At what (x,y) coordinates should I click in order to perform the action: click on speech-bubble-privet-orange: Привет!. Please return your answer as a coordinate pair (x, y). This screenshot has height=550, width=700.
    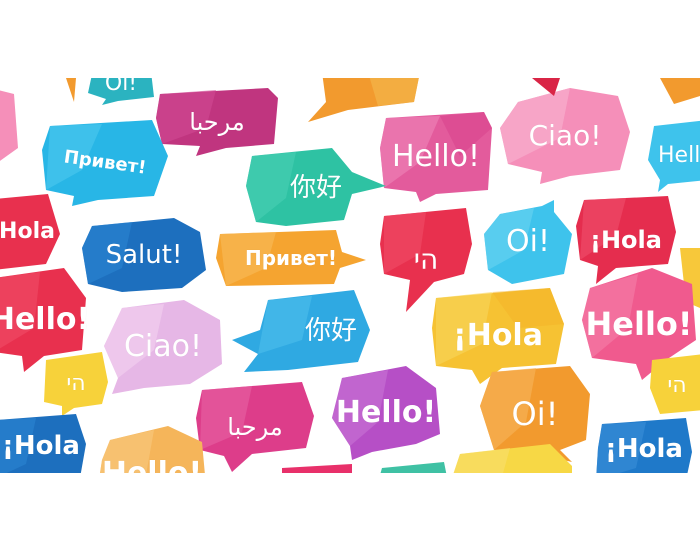
    Looking at the image, I should click on (291, 258).